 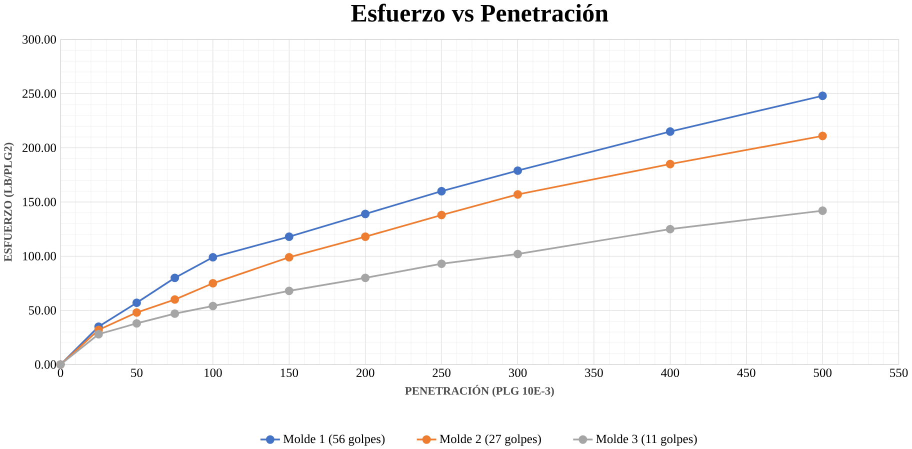 I want to click on legend-label: Molde 3 (11 golpes), so click(x=646, y=440).